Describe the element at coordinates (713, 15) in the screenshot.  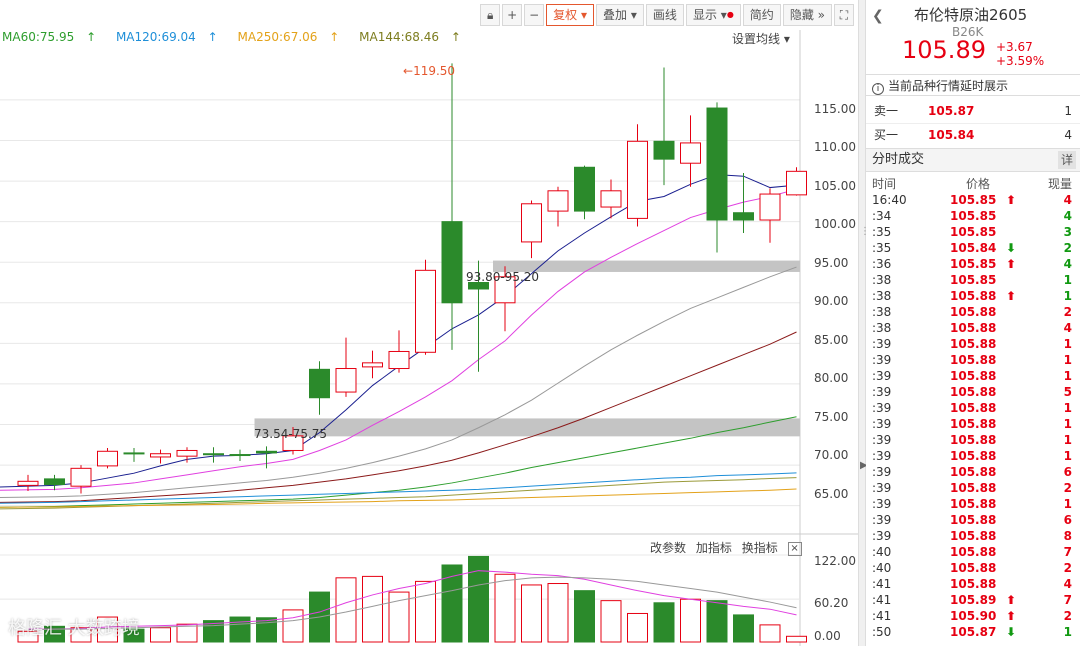
I see `display-dropdown: 显示 ▾●` at that location.